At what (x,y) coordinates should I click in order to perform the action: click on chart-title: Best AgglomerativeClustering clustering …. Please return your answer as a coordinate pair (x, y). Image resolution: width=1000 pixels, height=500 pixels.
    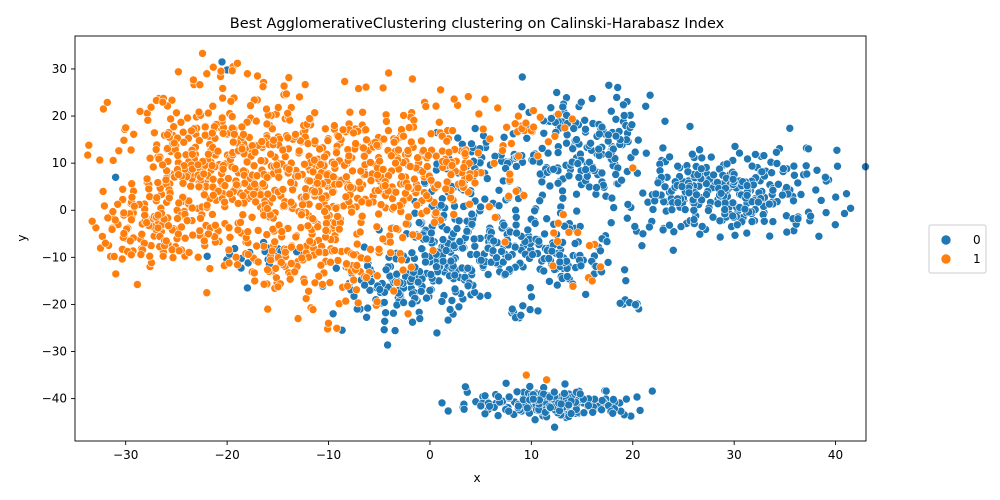
    Looking at the image, I should click on (477, 24).